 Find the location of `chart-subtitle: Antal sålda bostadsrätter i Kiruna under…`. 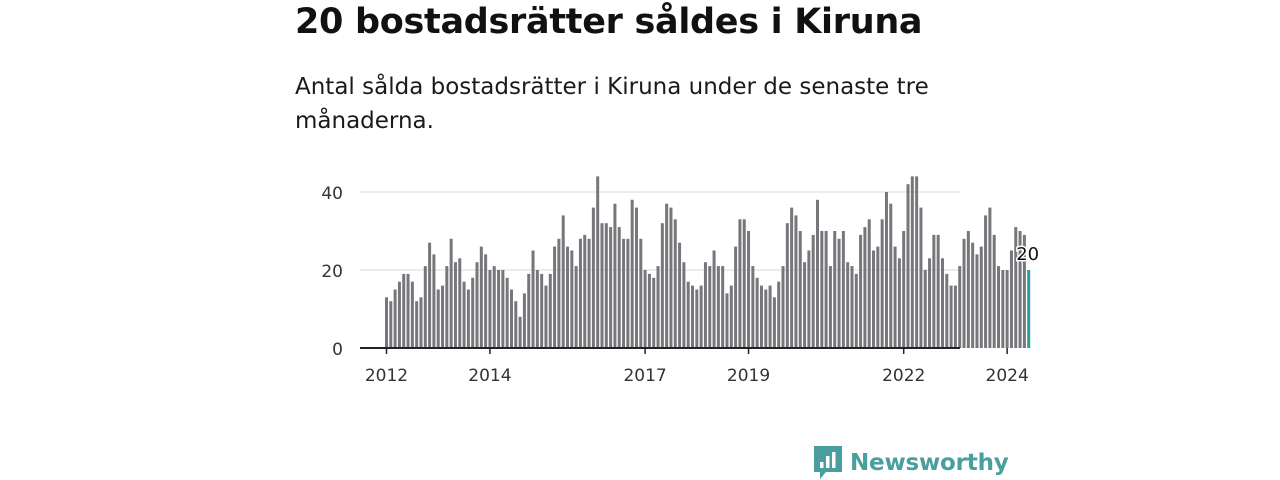

chart-subtitle: Antal sålda bostadsrätter i Kiruna under… is located at coordinates (612, 104).